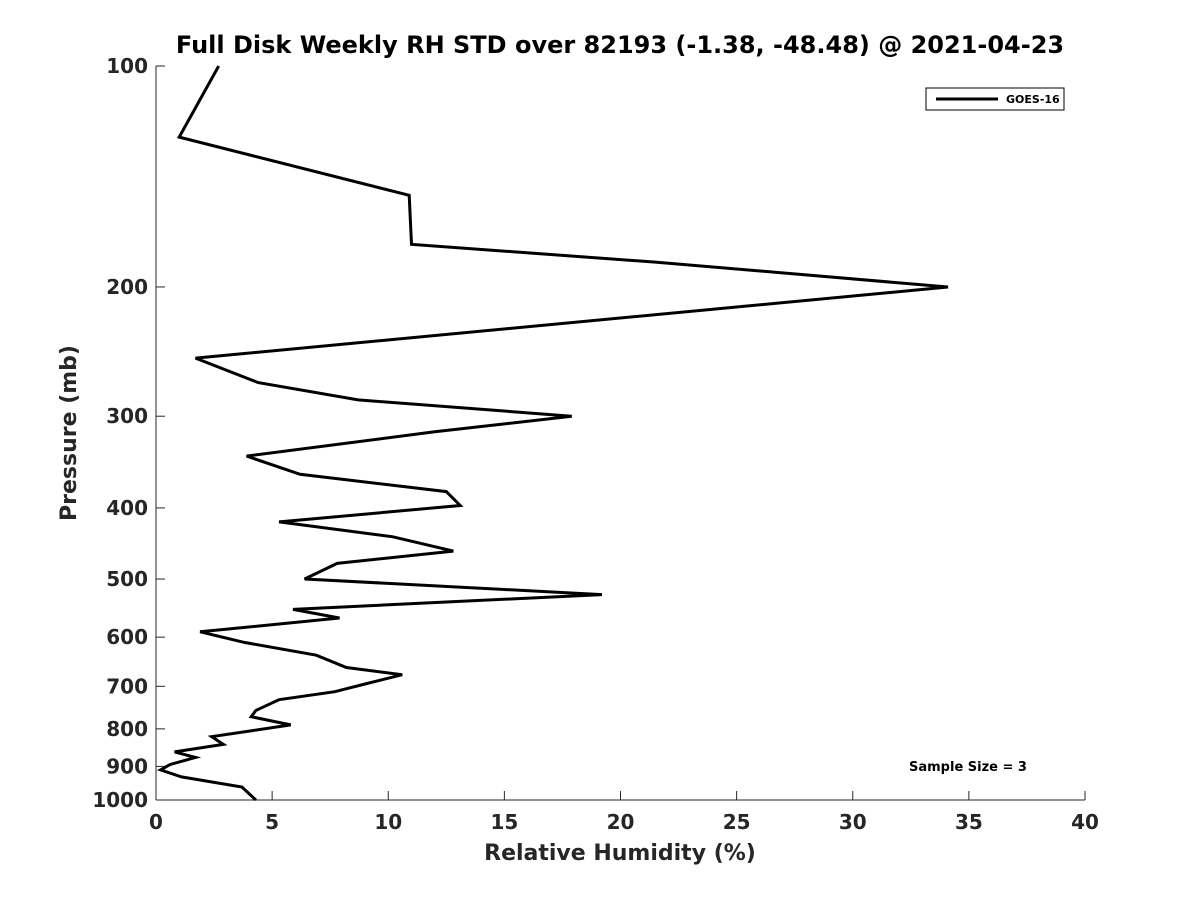 The image size is (1200, 900). I want to click on x-tick-label: 10, so click(388, 822).